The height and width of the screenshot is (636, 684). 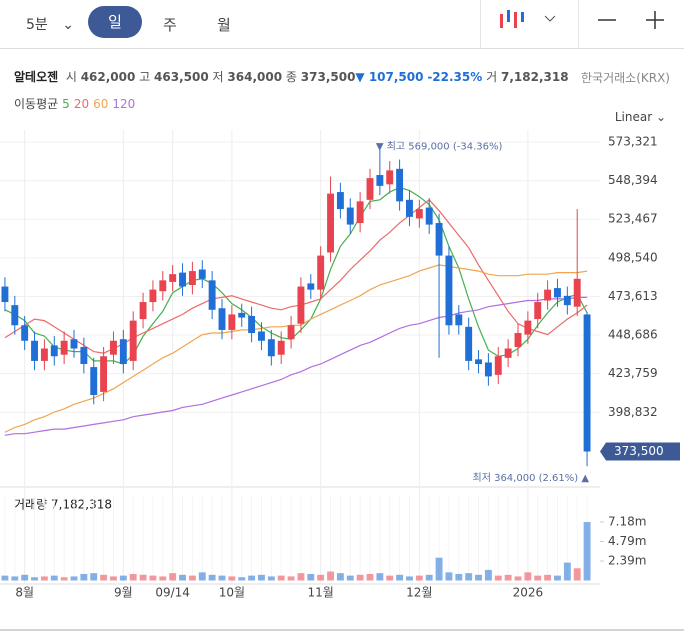 What do you see at coordinates (224, 25) in the screenshot?
I see `tab: 월` at bounding box center [224, 25].